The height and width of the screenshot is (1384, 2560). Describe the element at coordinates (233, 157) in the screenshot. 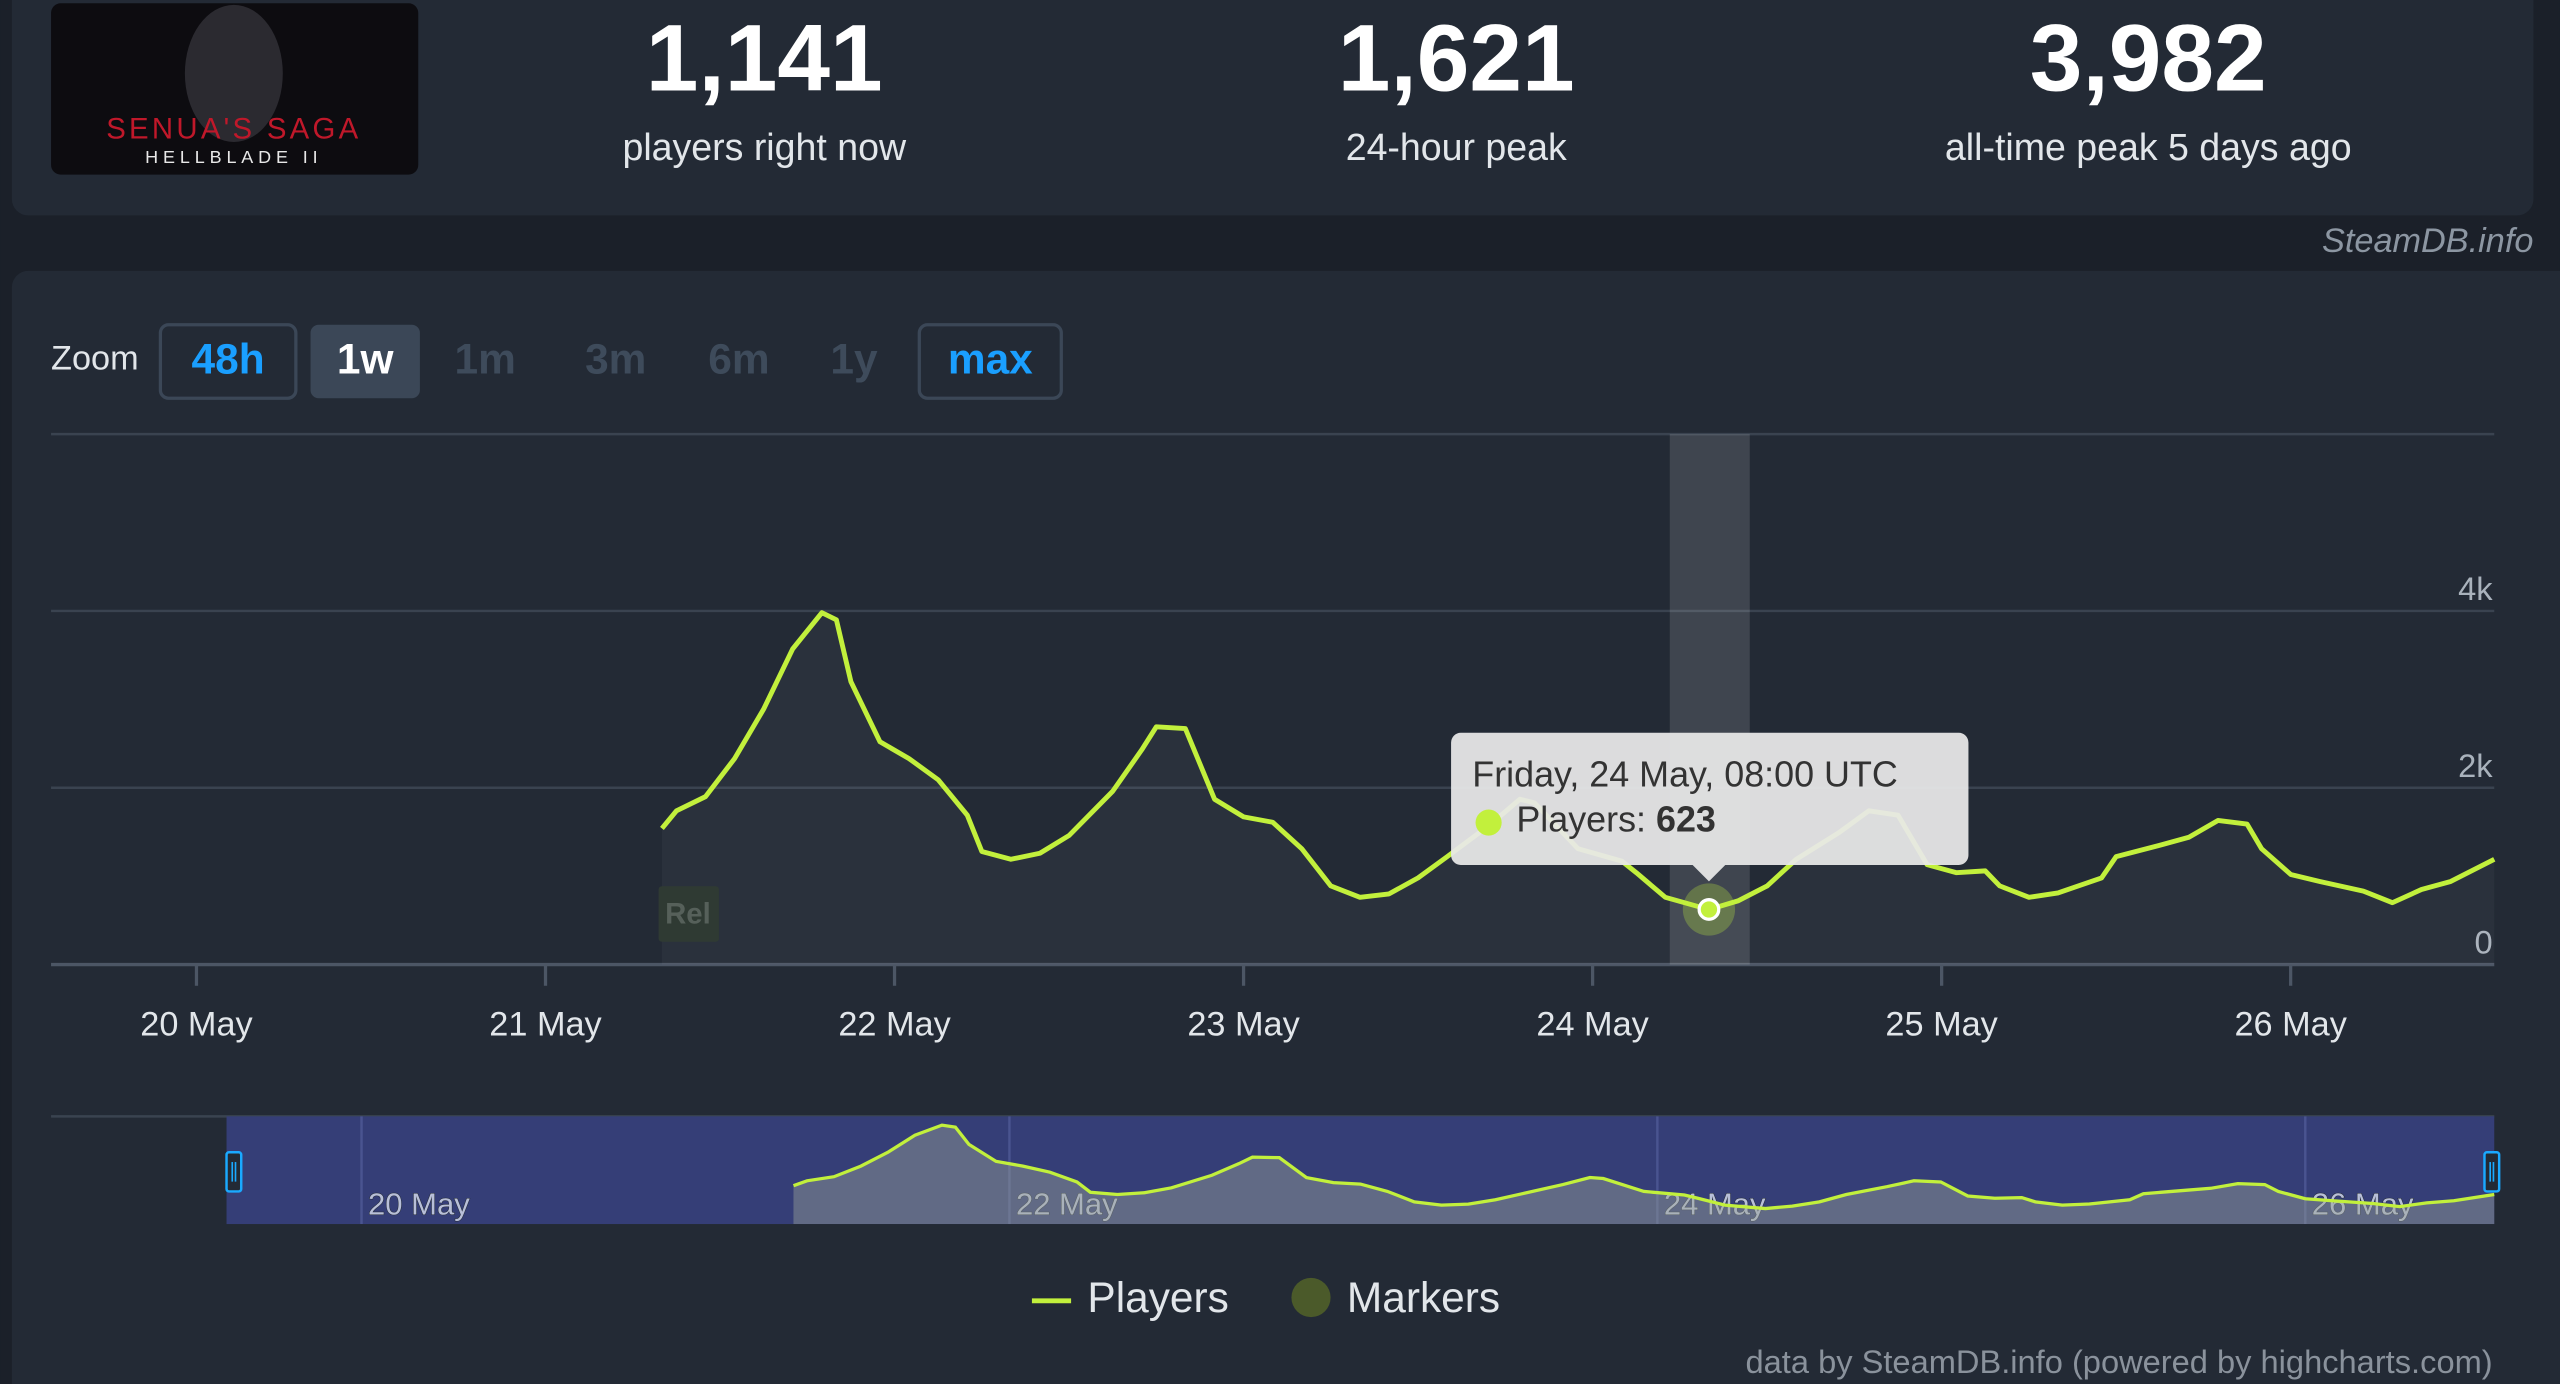

I see `game-subtitle: HELLBLADE II` at that location.